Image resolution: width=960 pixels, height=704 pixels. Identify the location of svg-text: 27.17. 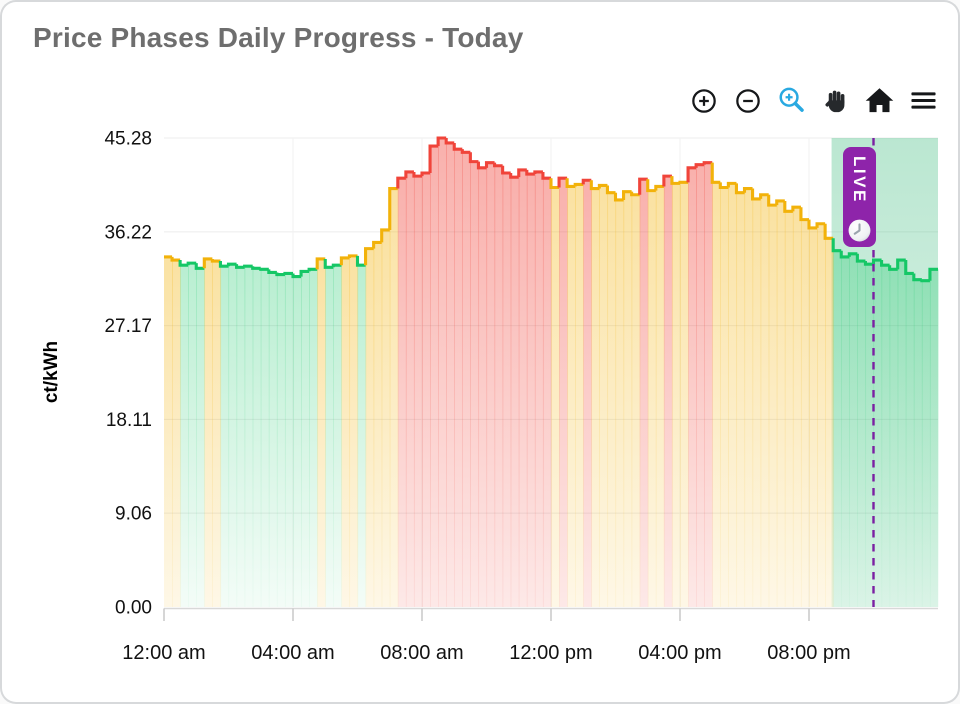
(128, 326).